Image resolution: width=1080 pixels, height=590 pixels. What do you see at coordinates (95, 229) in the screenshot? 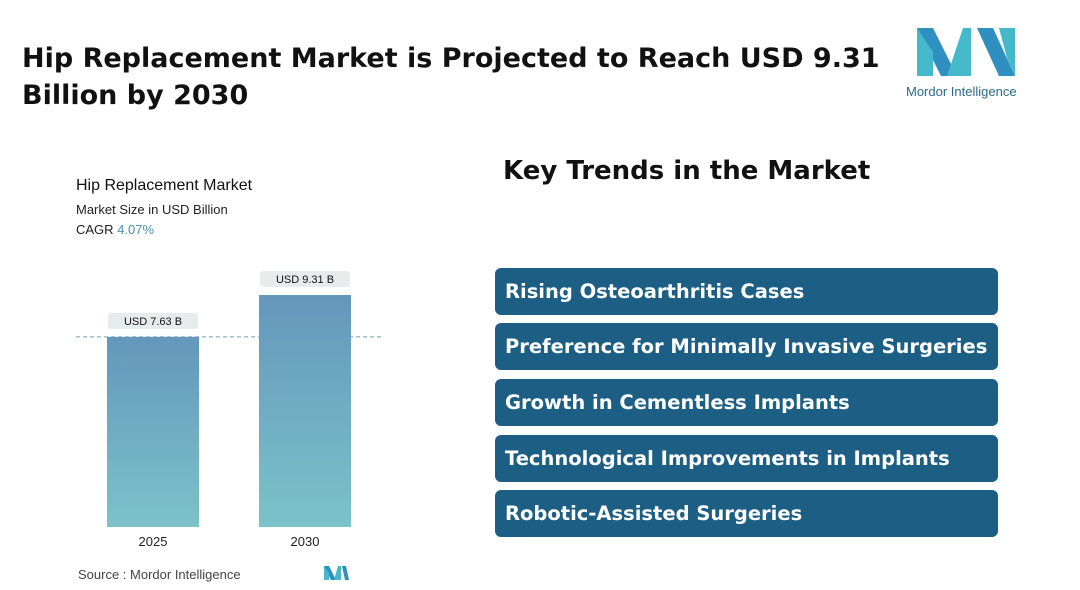
I see `cagr-label: CAGR` at bounding box center [95, 229].